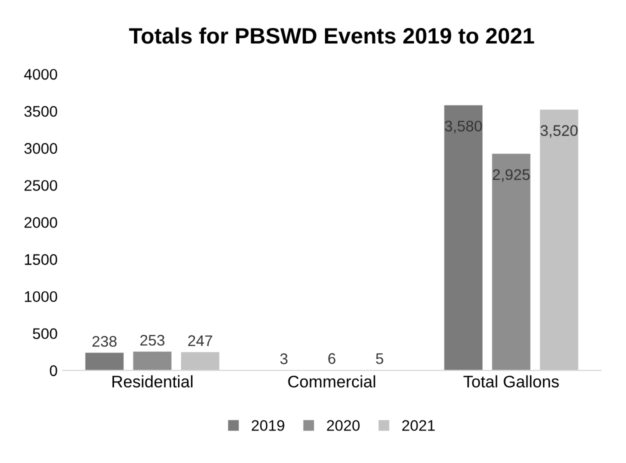  Describe the element at coordinates (41, 111) in the screenshot. I see `y-tick-label: 3500` at that location.